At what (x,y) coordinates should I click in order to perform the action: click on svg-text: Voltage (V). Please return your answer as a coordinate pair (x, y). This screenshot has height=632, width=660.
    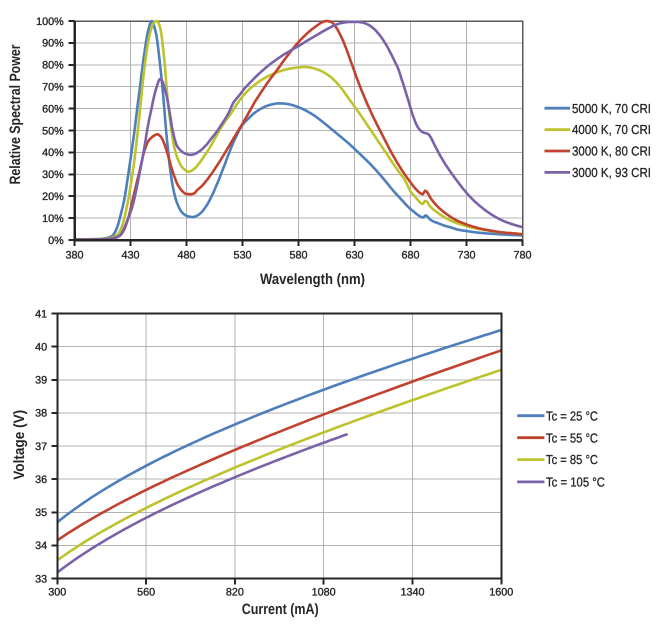
    Looking at the image, I should click on (19, 445).